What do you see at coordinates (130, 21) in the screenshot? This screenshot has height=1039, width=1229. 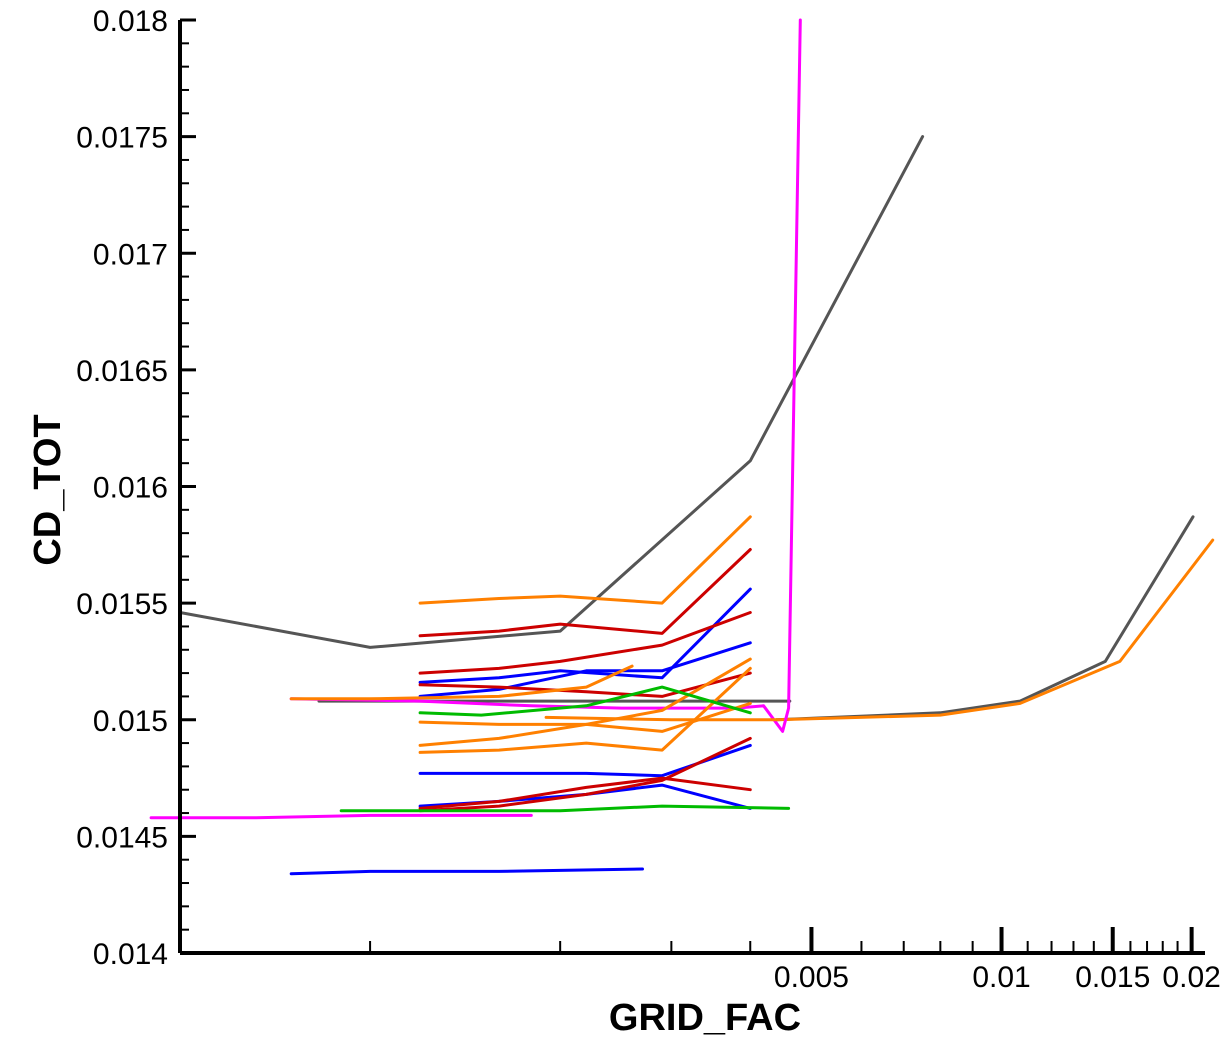 I see `y-tick-label: 0.018` at bounding box center [130, 21].